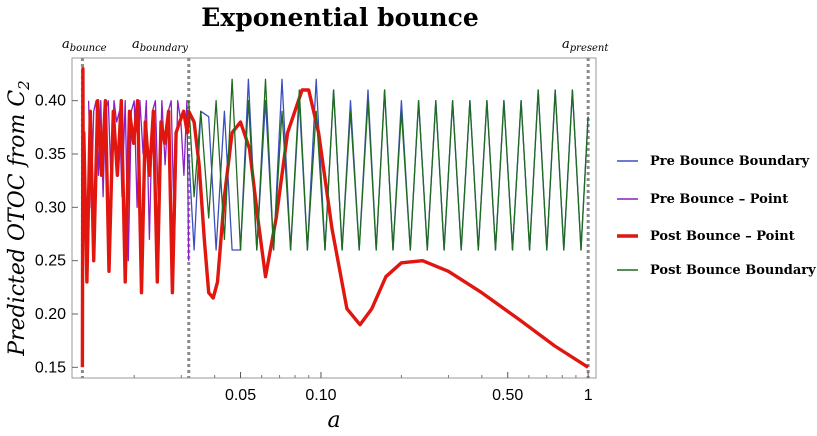 This screenshot has height=436, width=817. I want to click on chart-title: Exponential bounce, so click(339, 17).